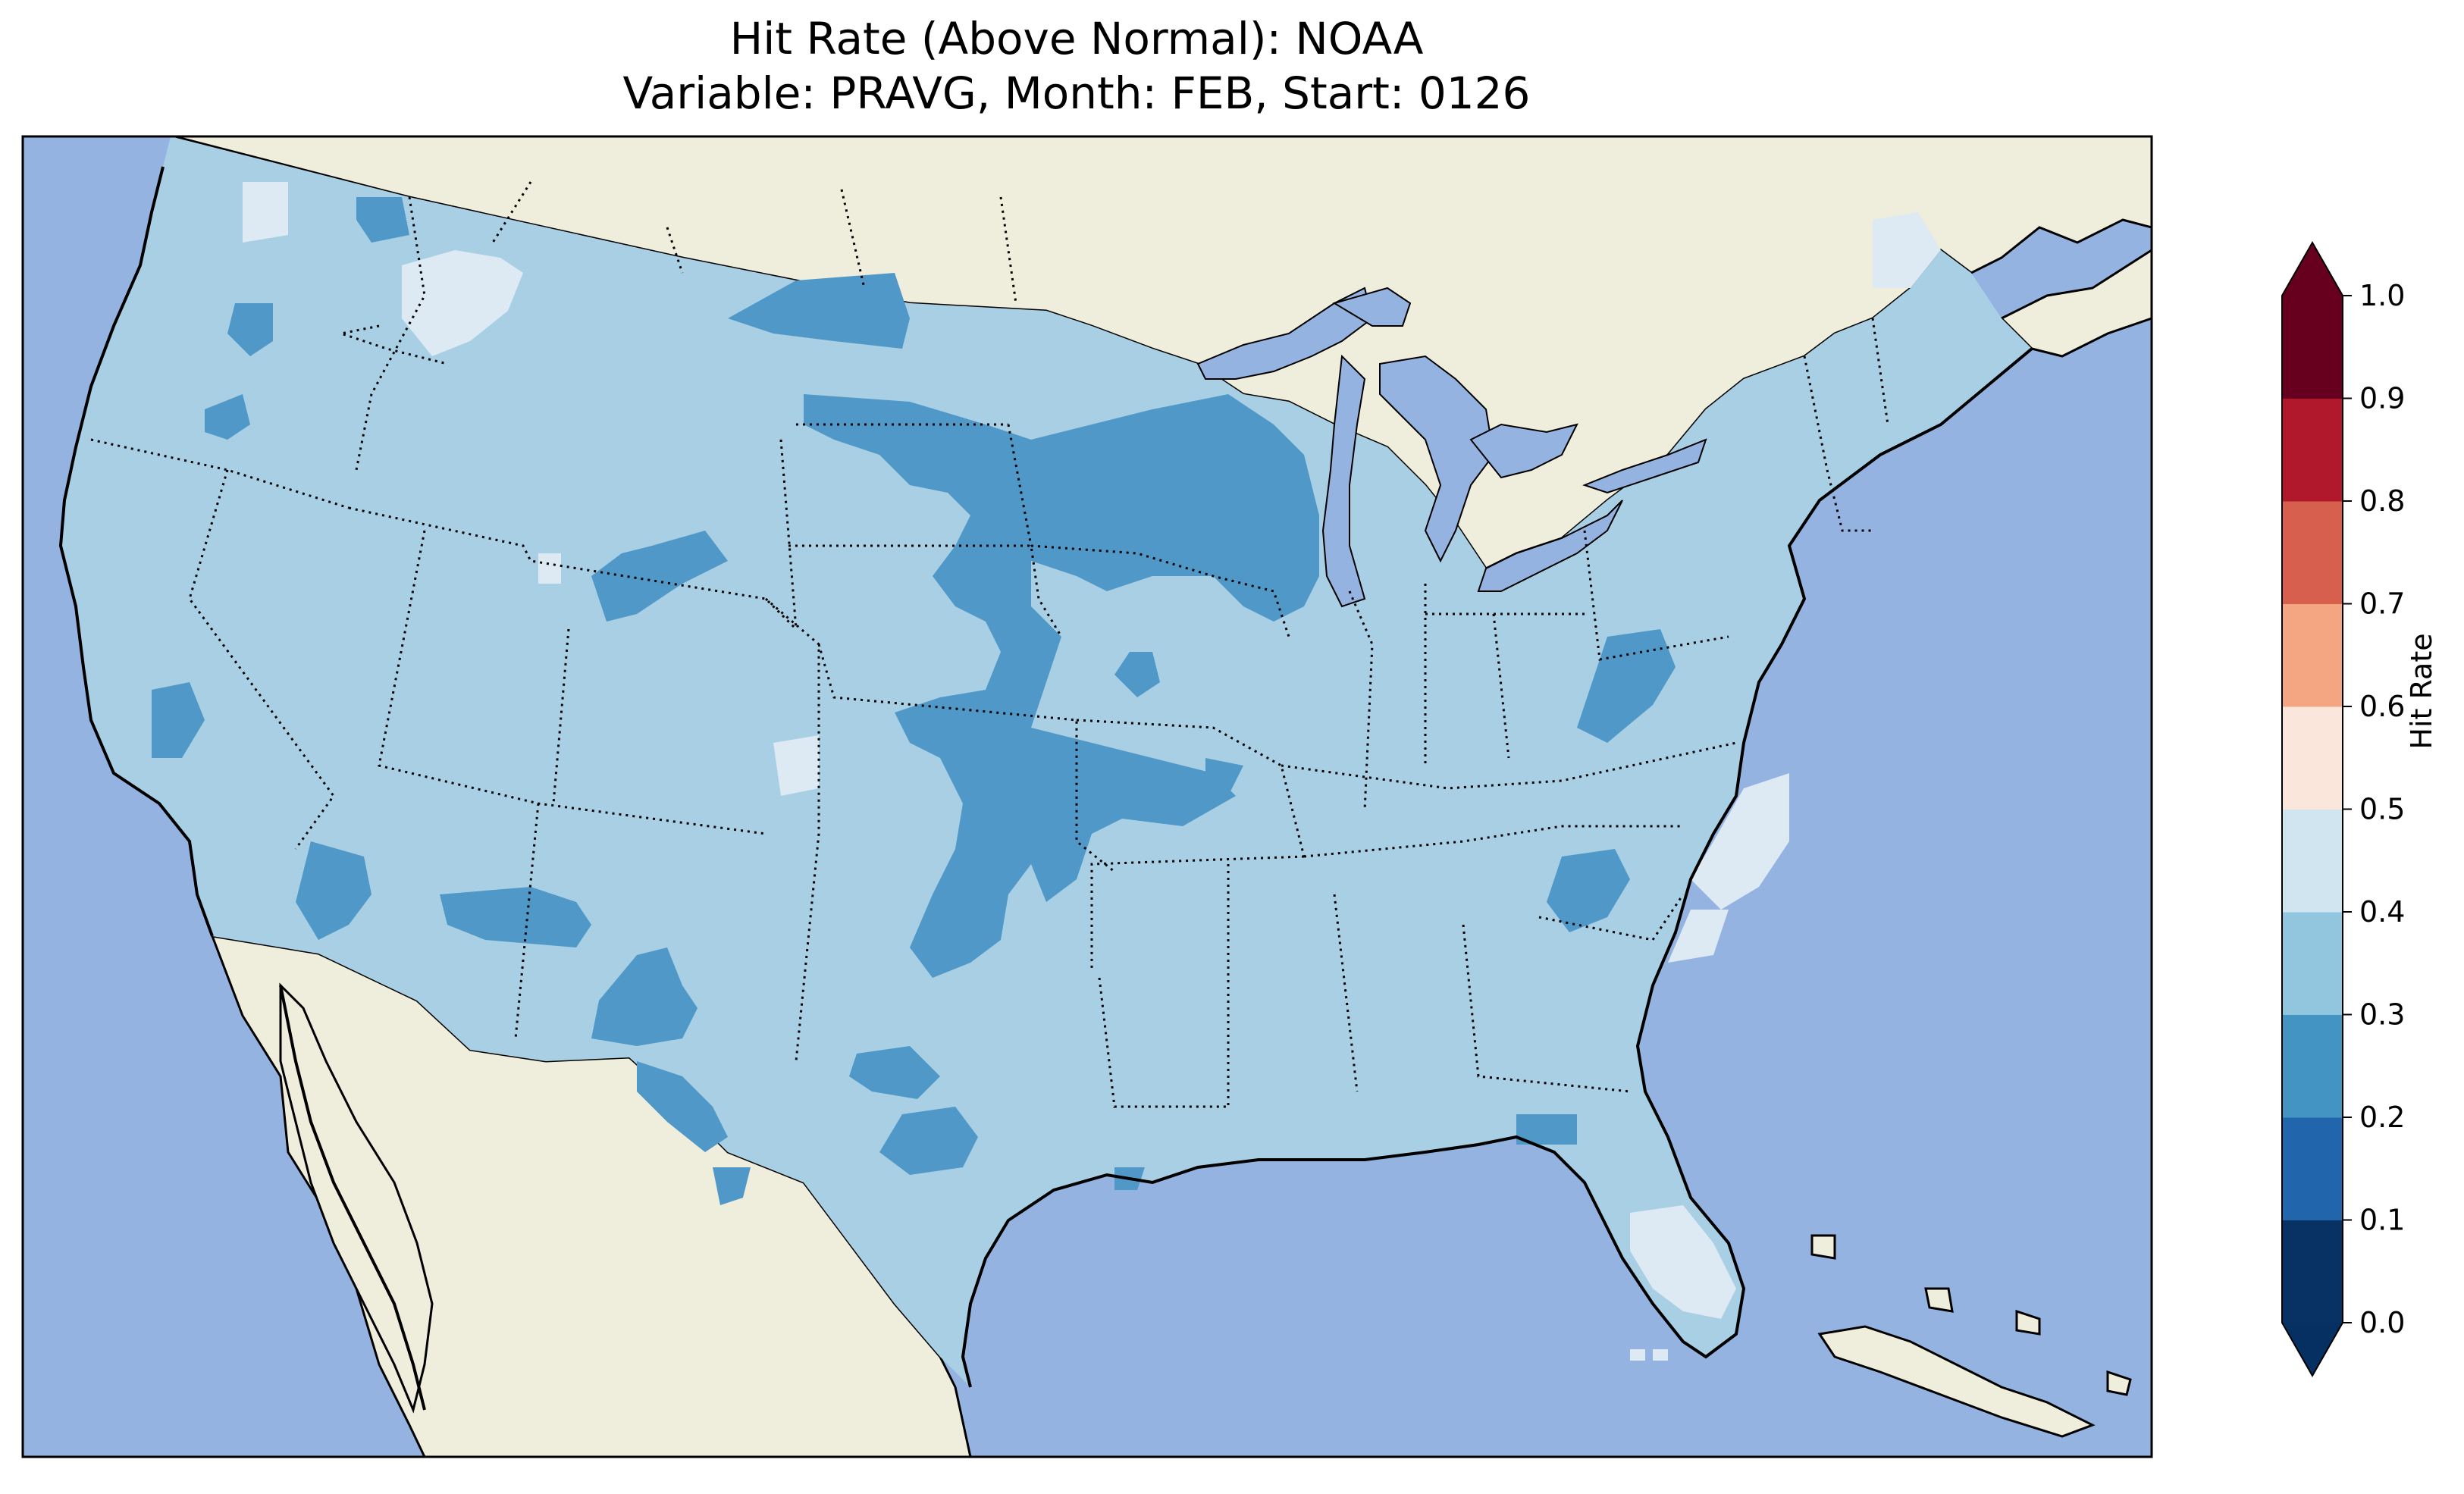 Image resolution: width=2464 pixels, height=1494 pixels. Describe the element at coordinates (1451, 447) in the screenshot. I see `great-lakes` at that location.